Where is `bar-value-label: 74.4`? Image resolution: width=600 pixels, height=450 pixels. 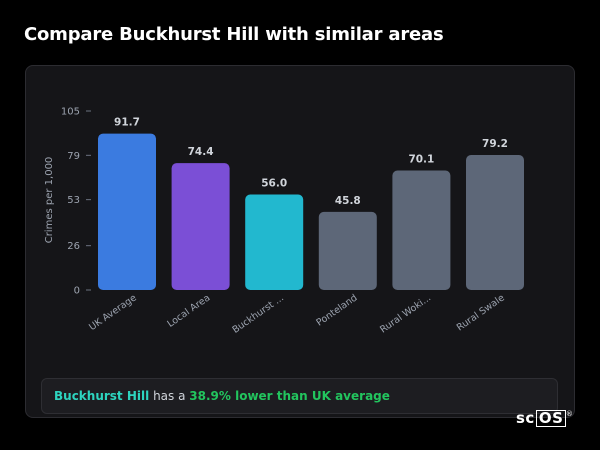
bar-value-label: 74.4 is located at coordinates (201, 152).